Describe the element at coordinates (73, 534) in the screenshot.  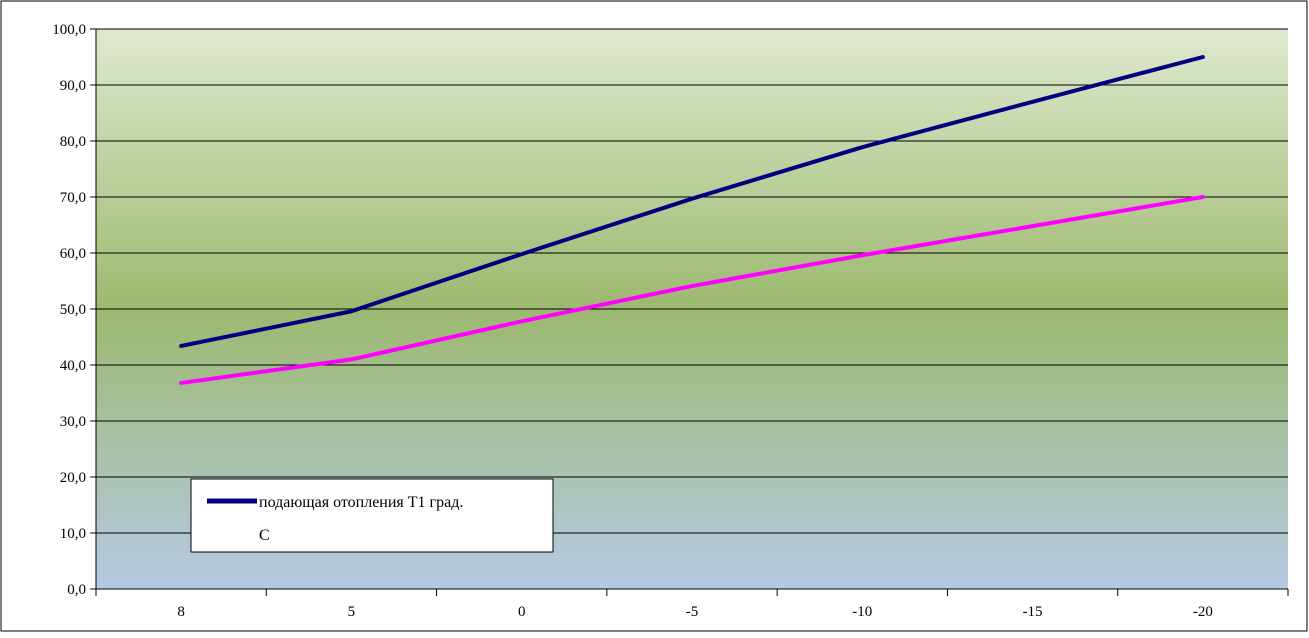
I see `y-tick-label: 10,0` at that location.